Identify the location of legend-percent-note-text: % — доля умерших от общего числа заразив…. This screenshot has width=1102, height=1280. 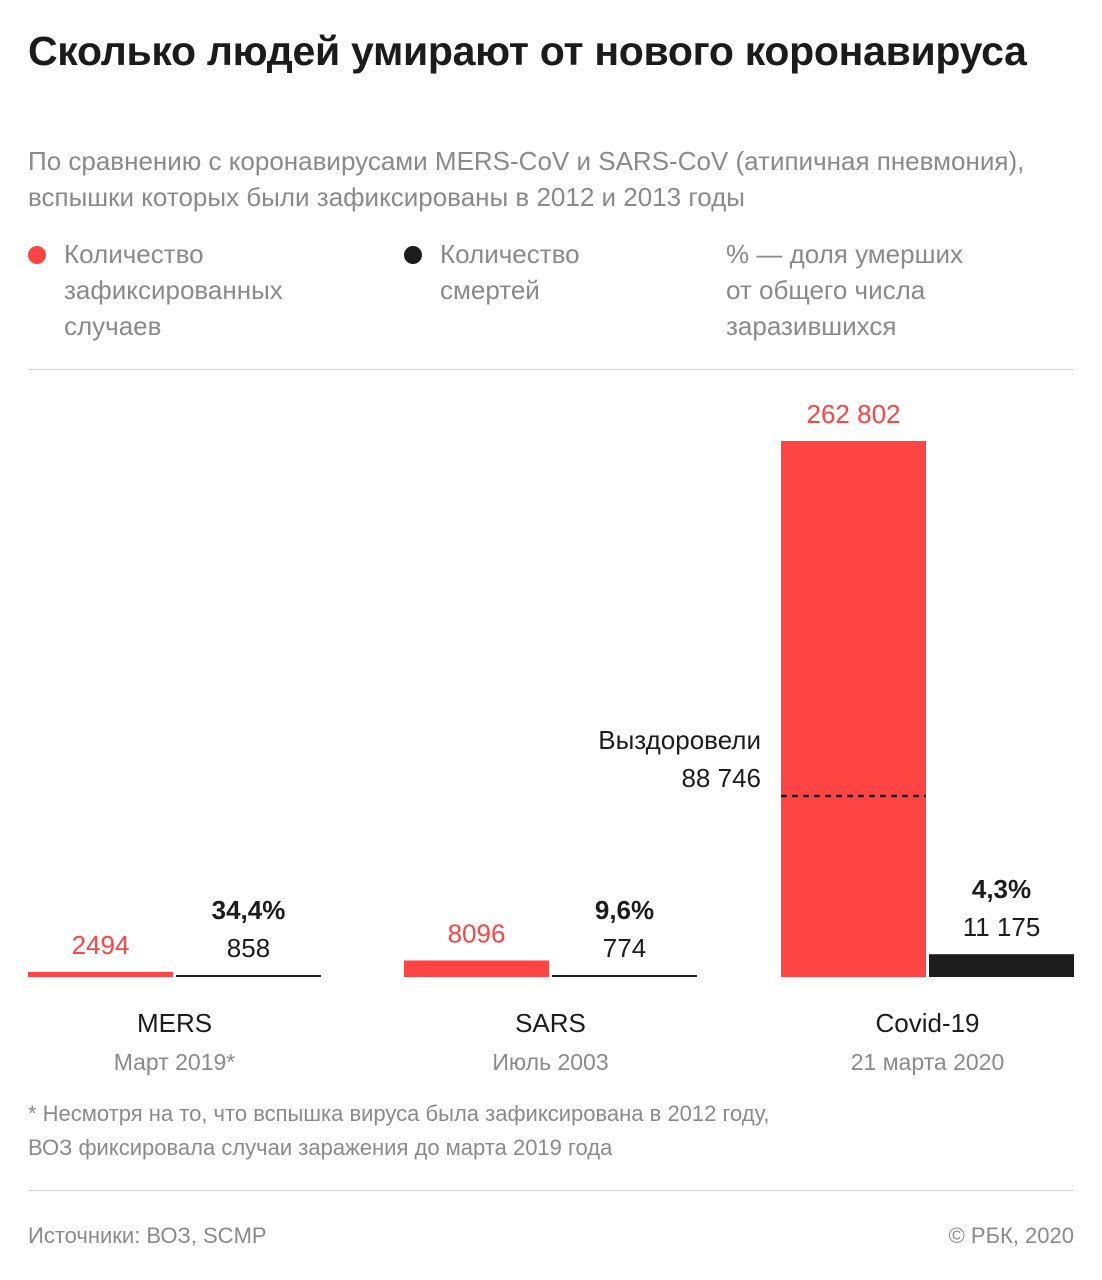
(844, 290).